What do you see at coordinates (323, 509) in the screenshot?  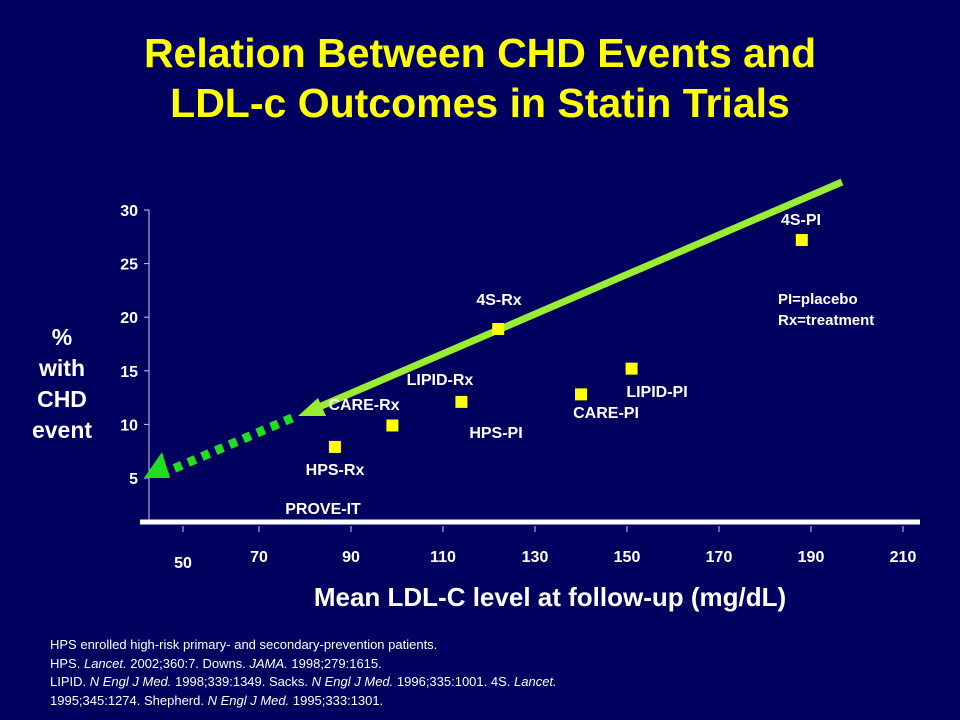 I see `point-label: PROVE-IT` at bounding box center [323, 509].